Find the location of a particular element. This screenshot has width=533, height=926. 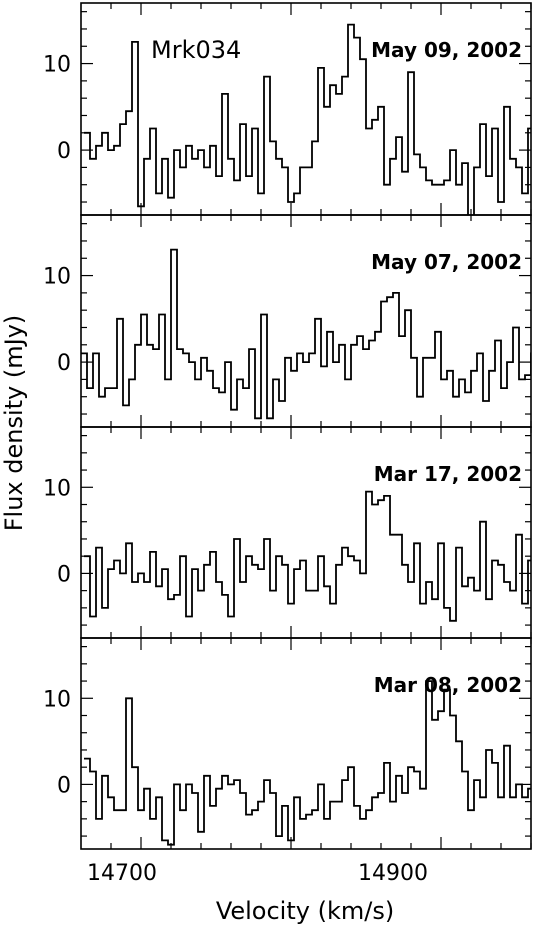

x-axis-title: Velocity (km/s) is located at coordinates (305, 911).